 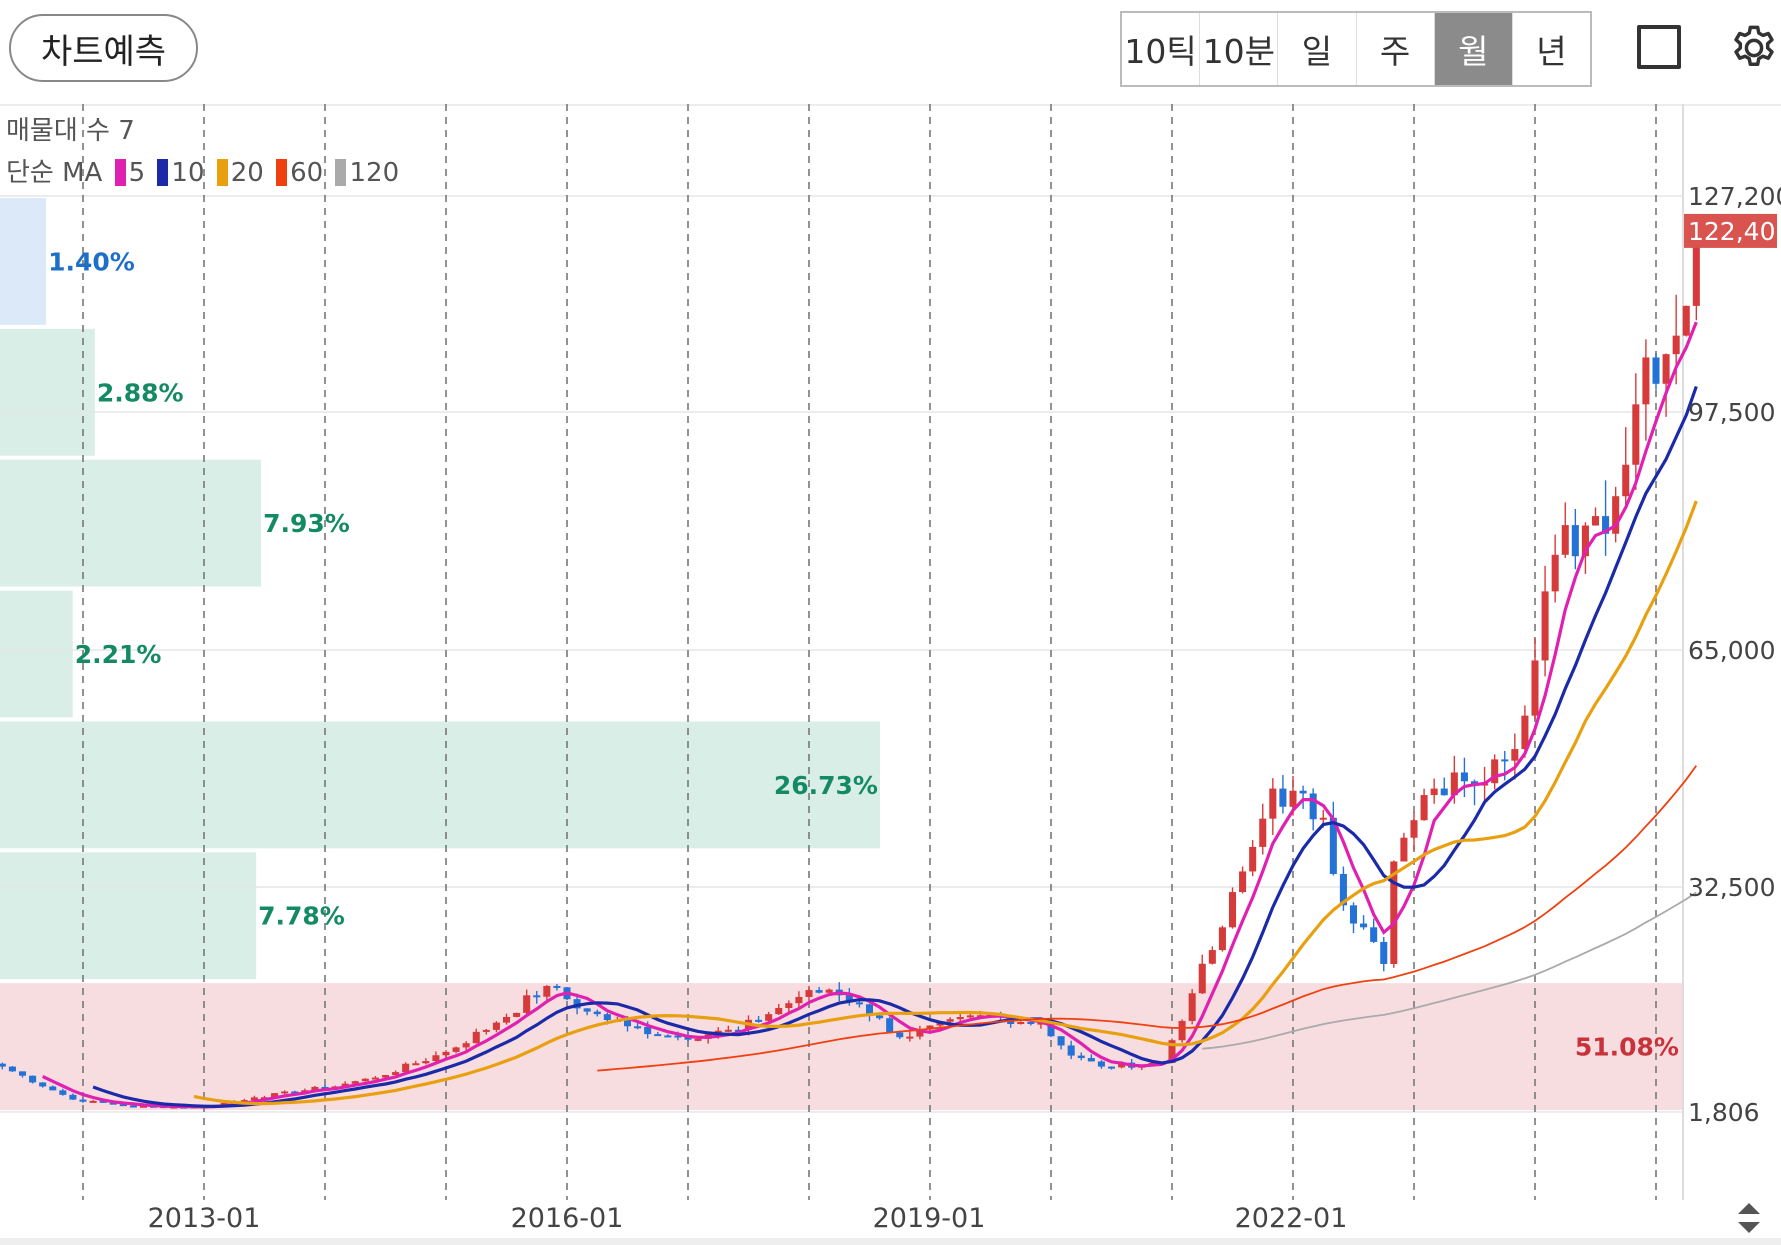 I want to click on tab-10-minute: 10분, so click(x=1239, y=49).